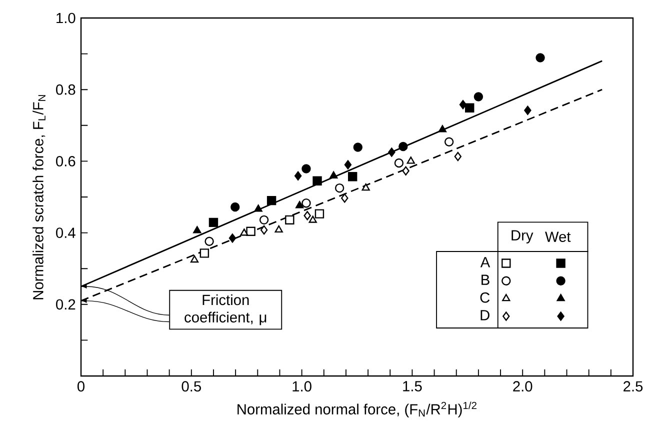  Describe the element at coordinates (486, 279) in the screenshot. I see `legend-label: B` at that location.